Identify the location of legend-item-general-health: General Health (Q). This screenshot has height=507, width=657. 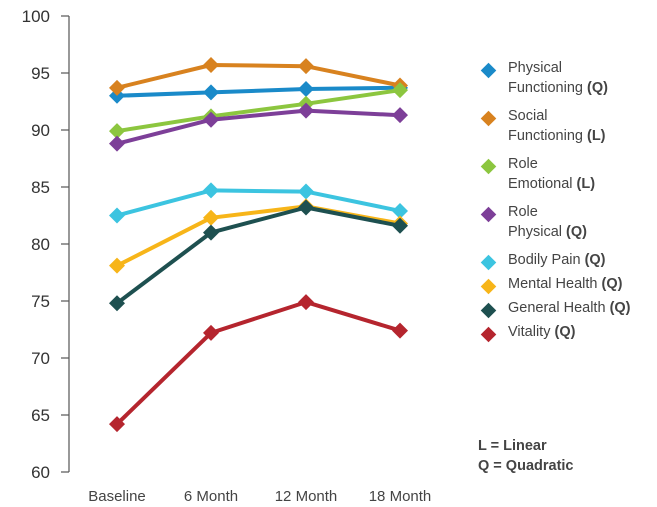
(567, 308).